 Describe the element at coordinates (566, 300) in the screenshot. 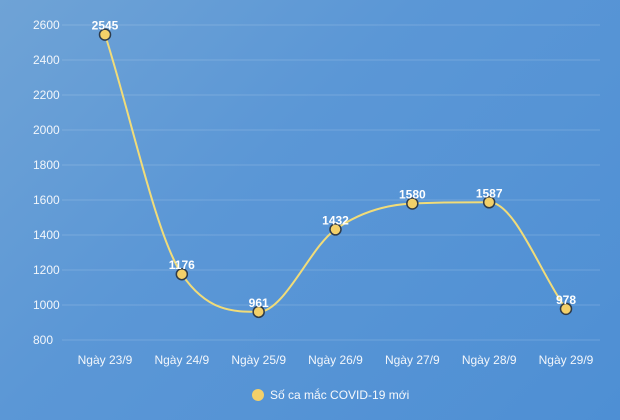

I see `data-label-7: 978` at that location.